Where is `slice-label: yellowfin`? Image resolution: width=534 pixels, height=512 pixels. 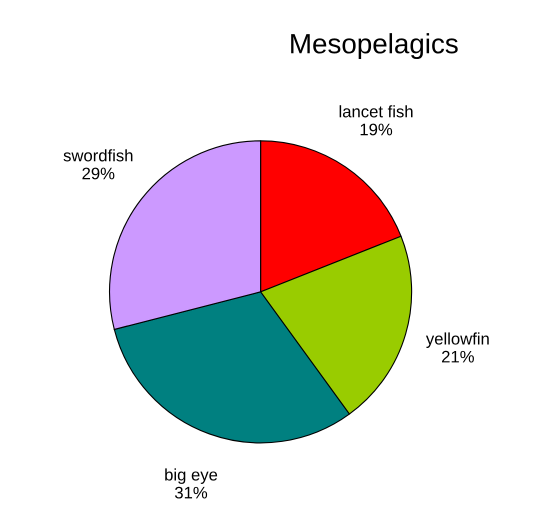 slice-label: yellowfin is located at coordinates (457, 340).